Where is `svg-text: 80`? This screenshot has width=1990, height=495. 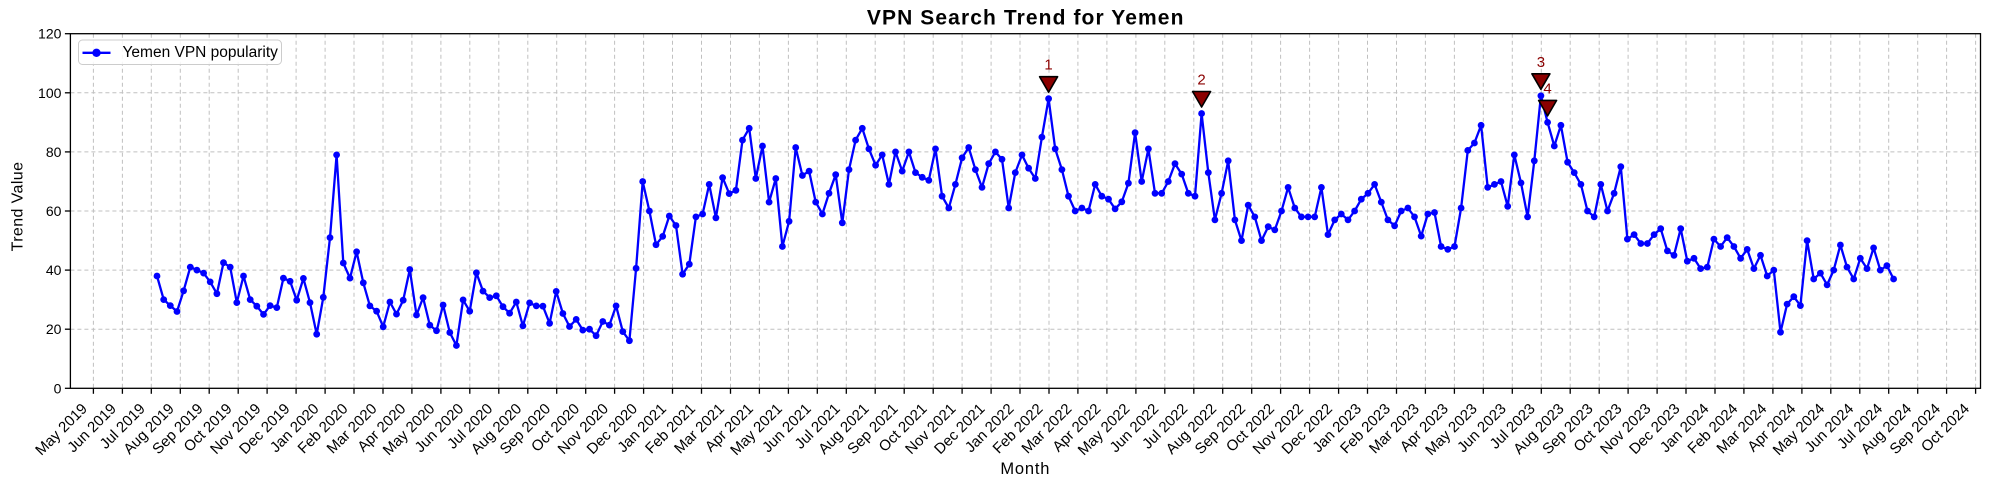
svg-text: 80 is located at coordinates (54, 152).